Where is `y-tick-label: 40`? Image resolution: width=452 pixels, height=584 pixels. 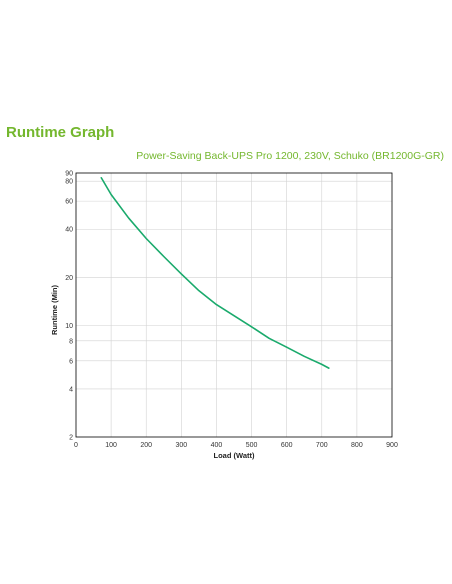 y-tick-label: 40 is located at coordinates (69, 230).